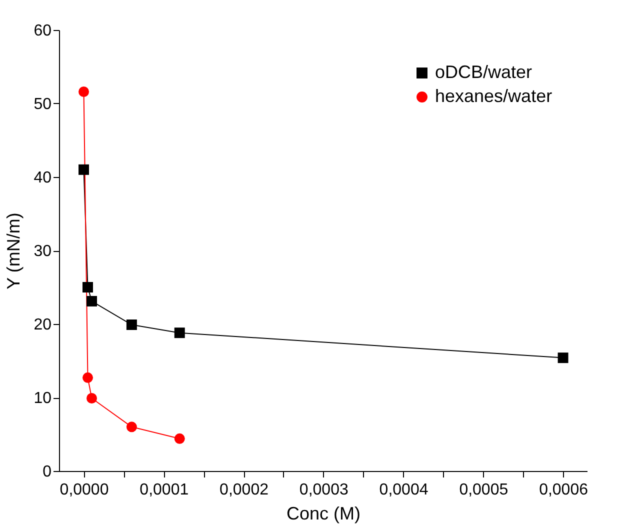 The width and height of the screenshot is (635, 532). Describe the element at coordinates (164, 490) in the screenshot. I see `x-tick-label: 0,0001` at that location.